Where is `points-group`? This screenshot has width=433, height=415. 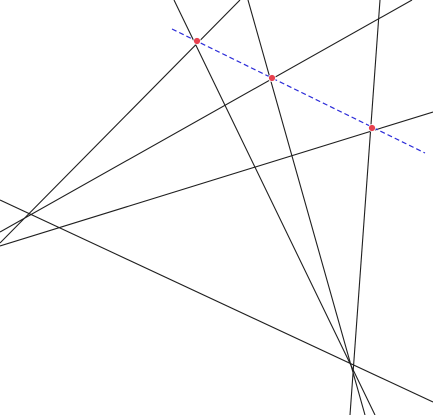 points-group is located at coordinates (284, 84).